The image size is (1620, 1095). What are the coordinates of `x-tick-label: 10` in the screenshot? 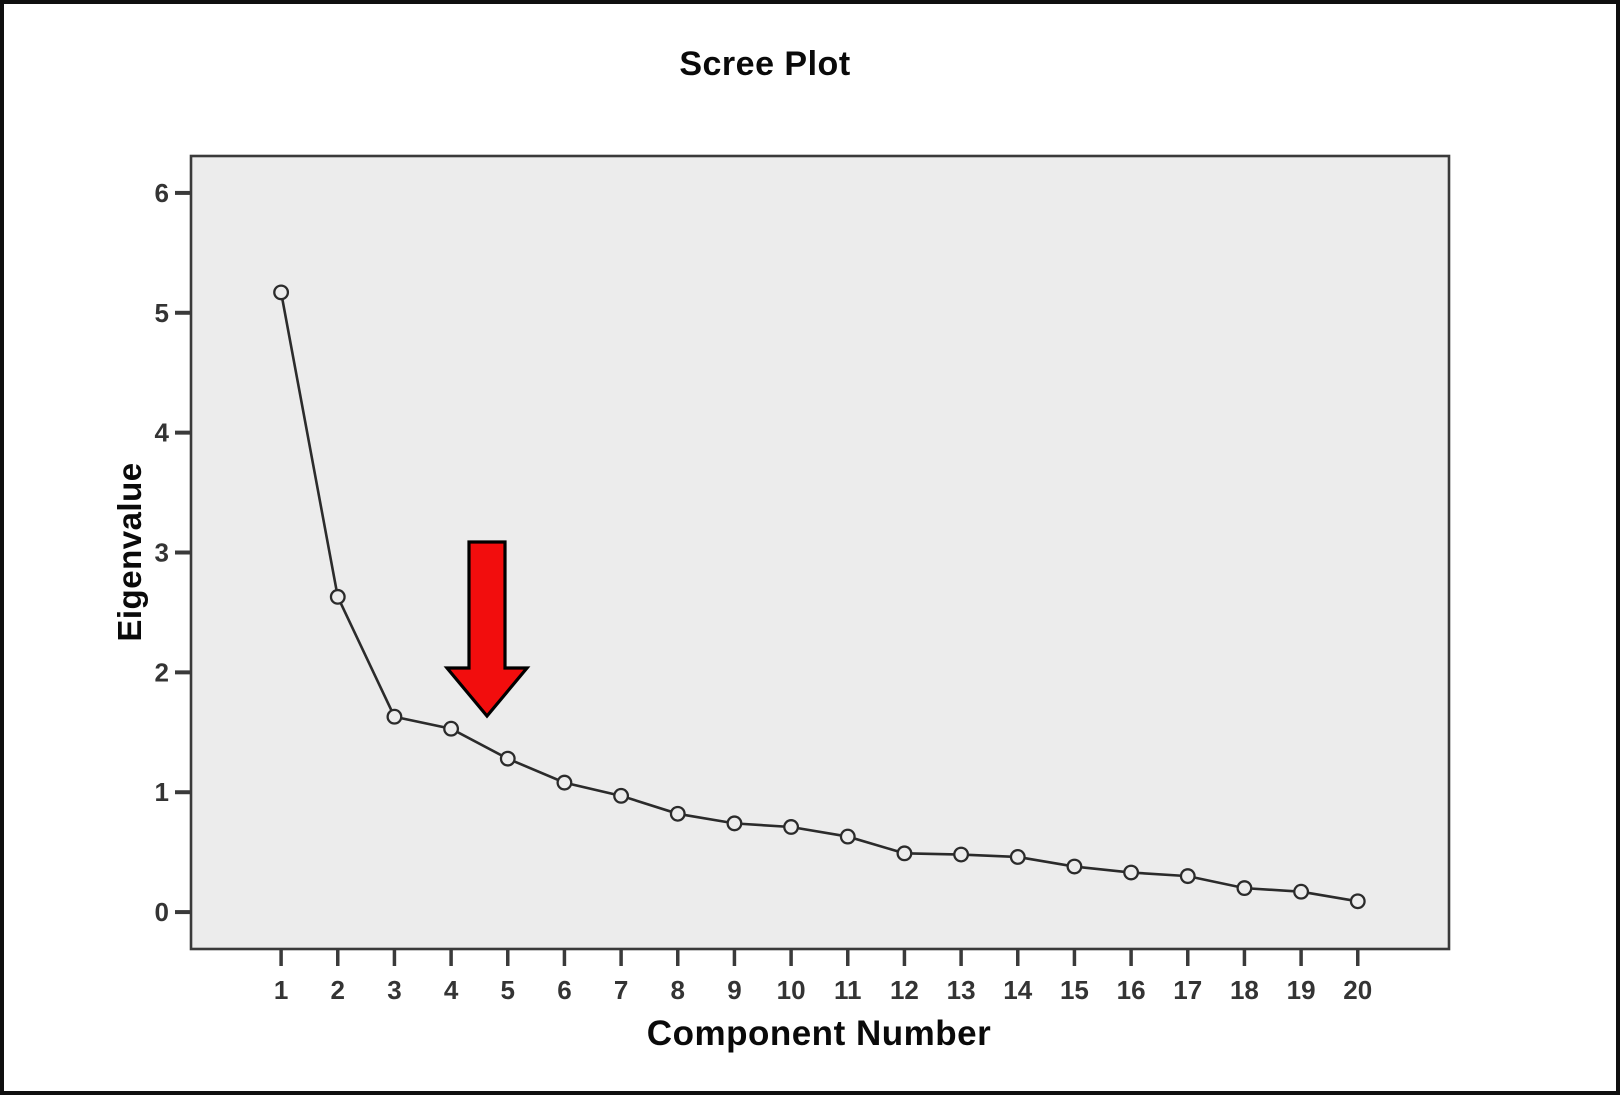 It's located at (791, 990).